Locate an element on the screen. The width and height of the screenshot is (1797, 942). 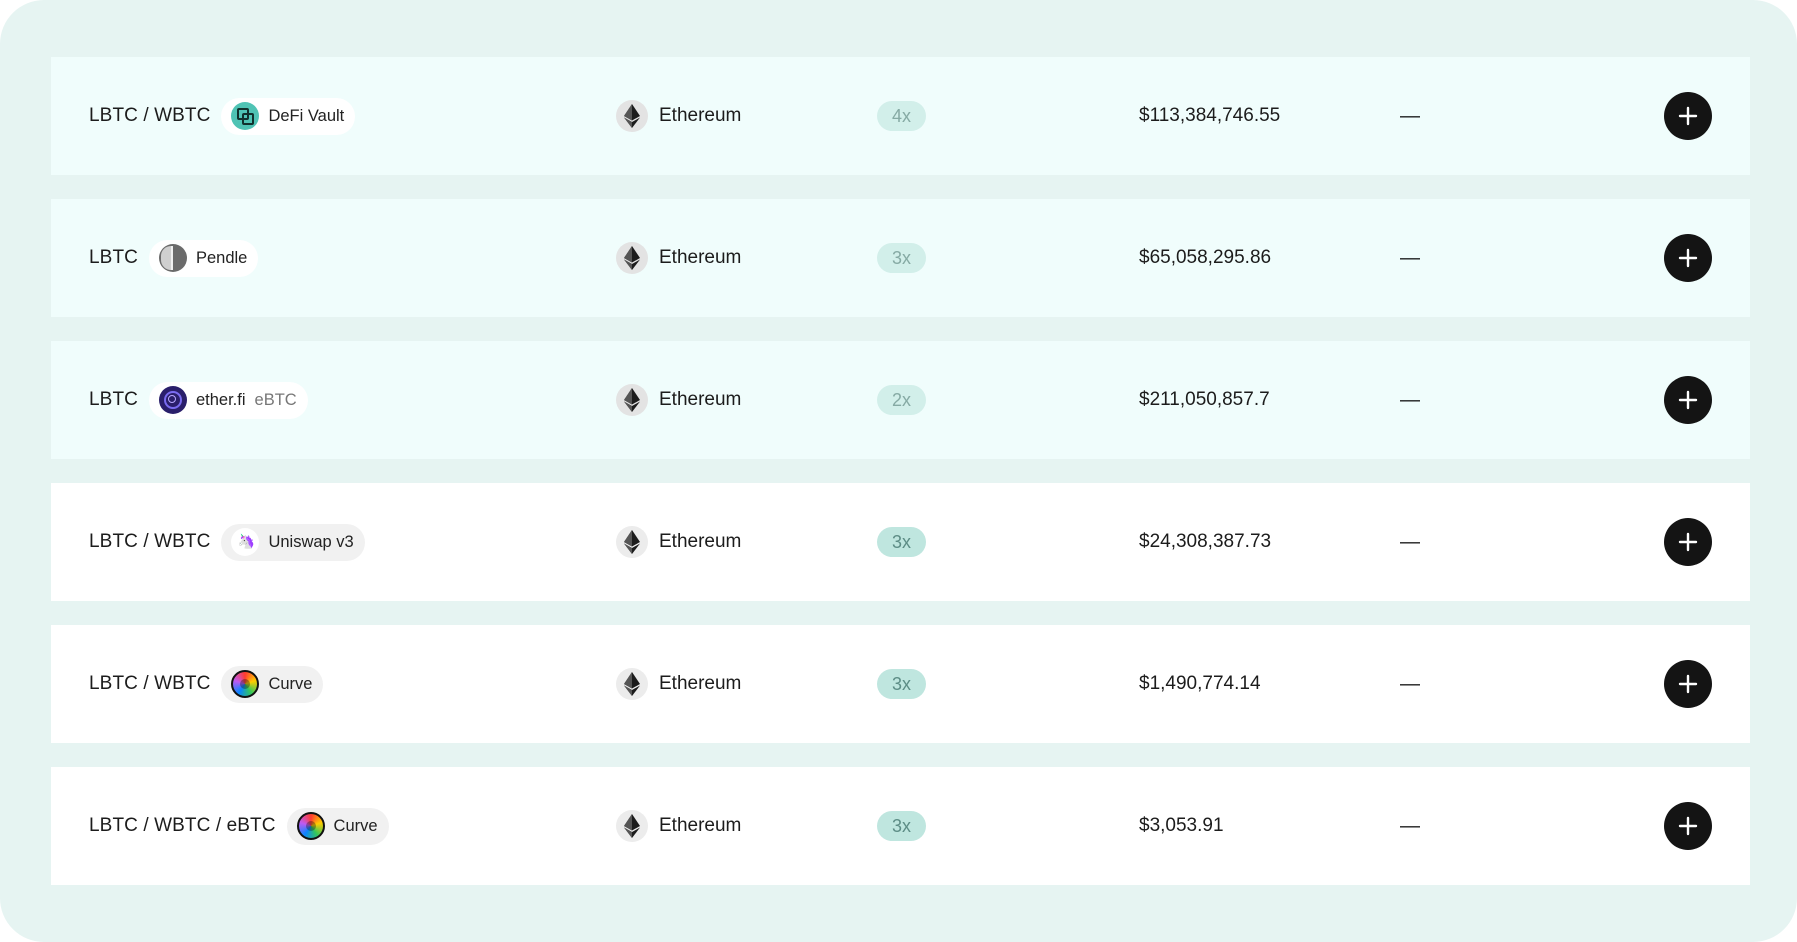
etherfi-logo-icon is located at coordinates (172, 400).